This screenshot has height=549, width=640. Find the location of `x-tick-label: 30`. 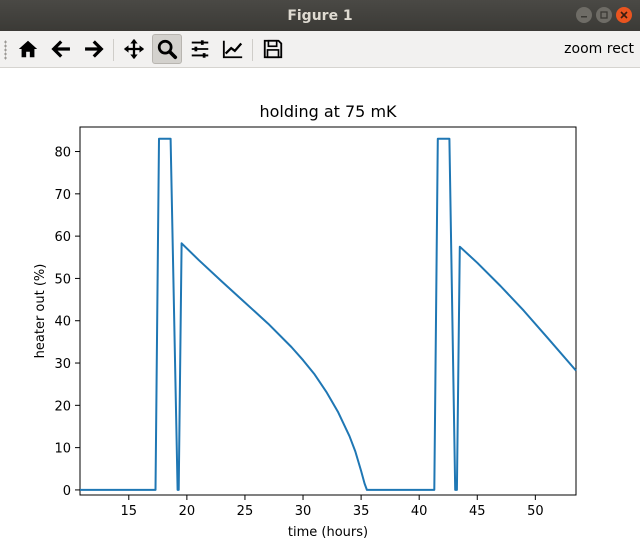

x-tick-label: 30 is located at coordinates (303, 511).